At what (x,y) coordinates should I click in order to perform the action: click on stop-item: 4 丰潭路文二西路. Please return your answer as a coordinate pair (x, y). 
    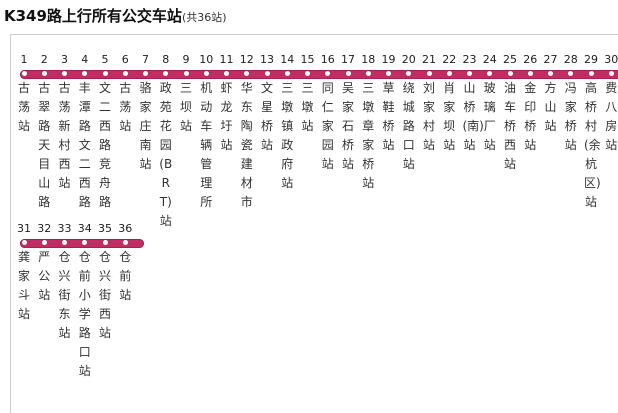
    Looking at the image, I should click on (85, 132).